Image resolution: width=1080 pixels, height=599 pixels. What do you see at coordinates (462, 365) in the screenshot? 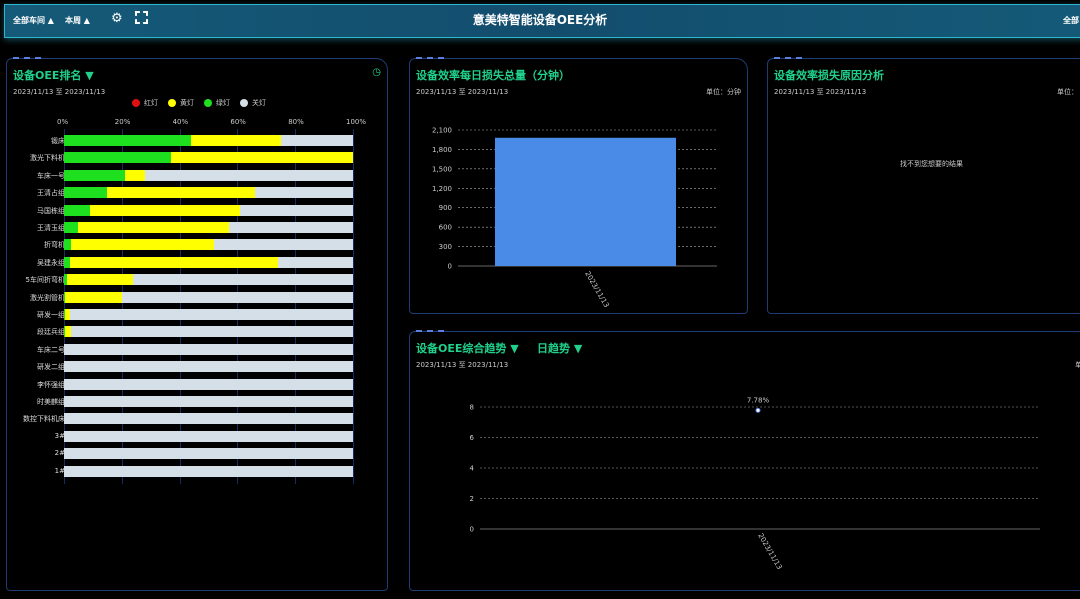
I see `trend-date: 2023/11/13 至 2023/11/13` at bounding box center [462, 365].